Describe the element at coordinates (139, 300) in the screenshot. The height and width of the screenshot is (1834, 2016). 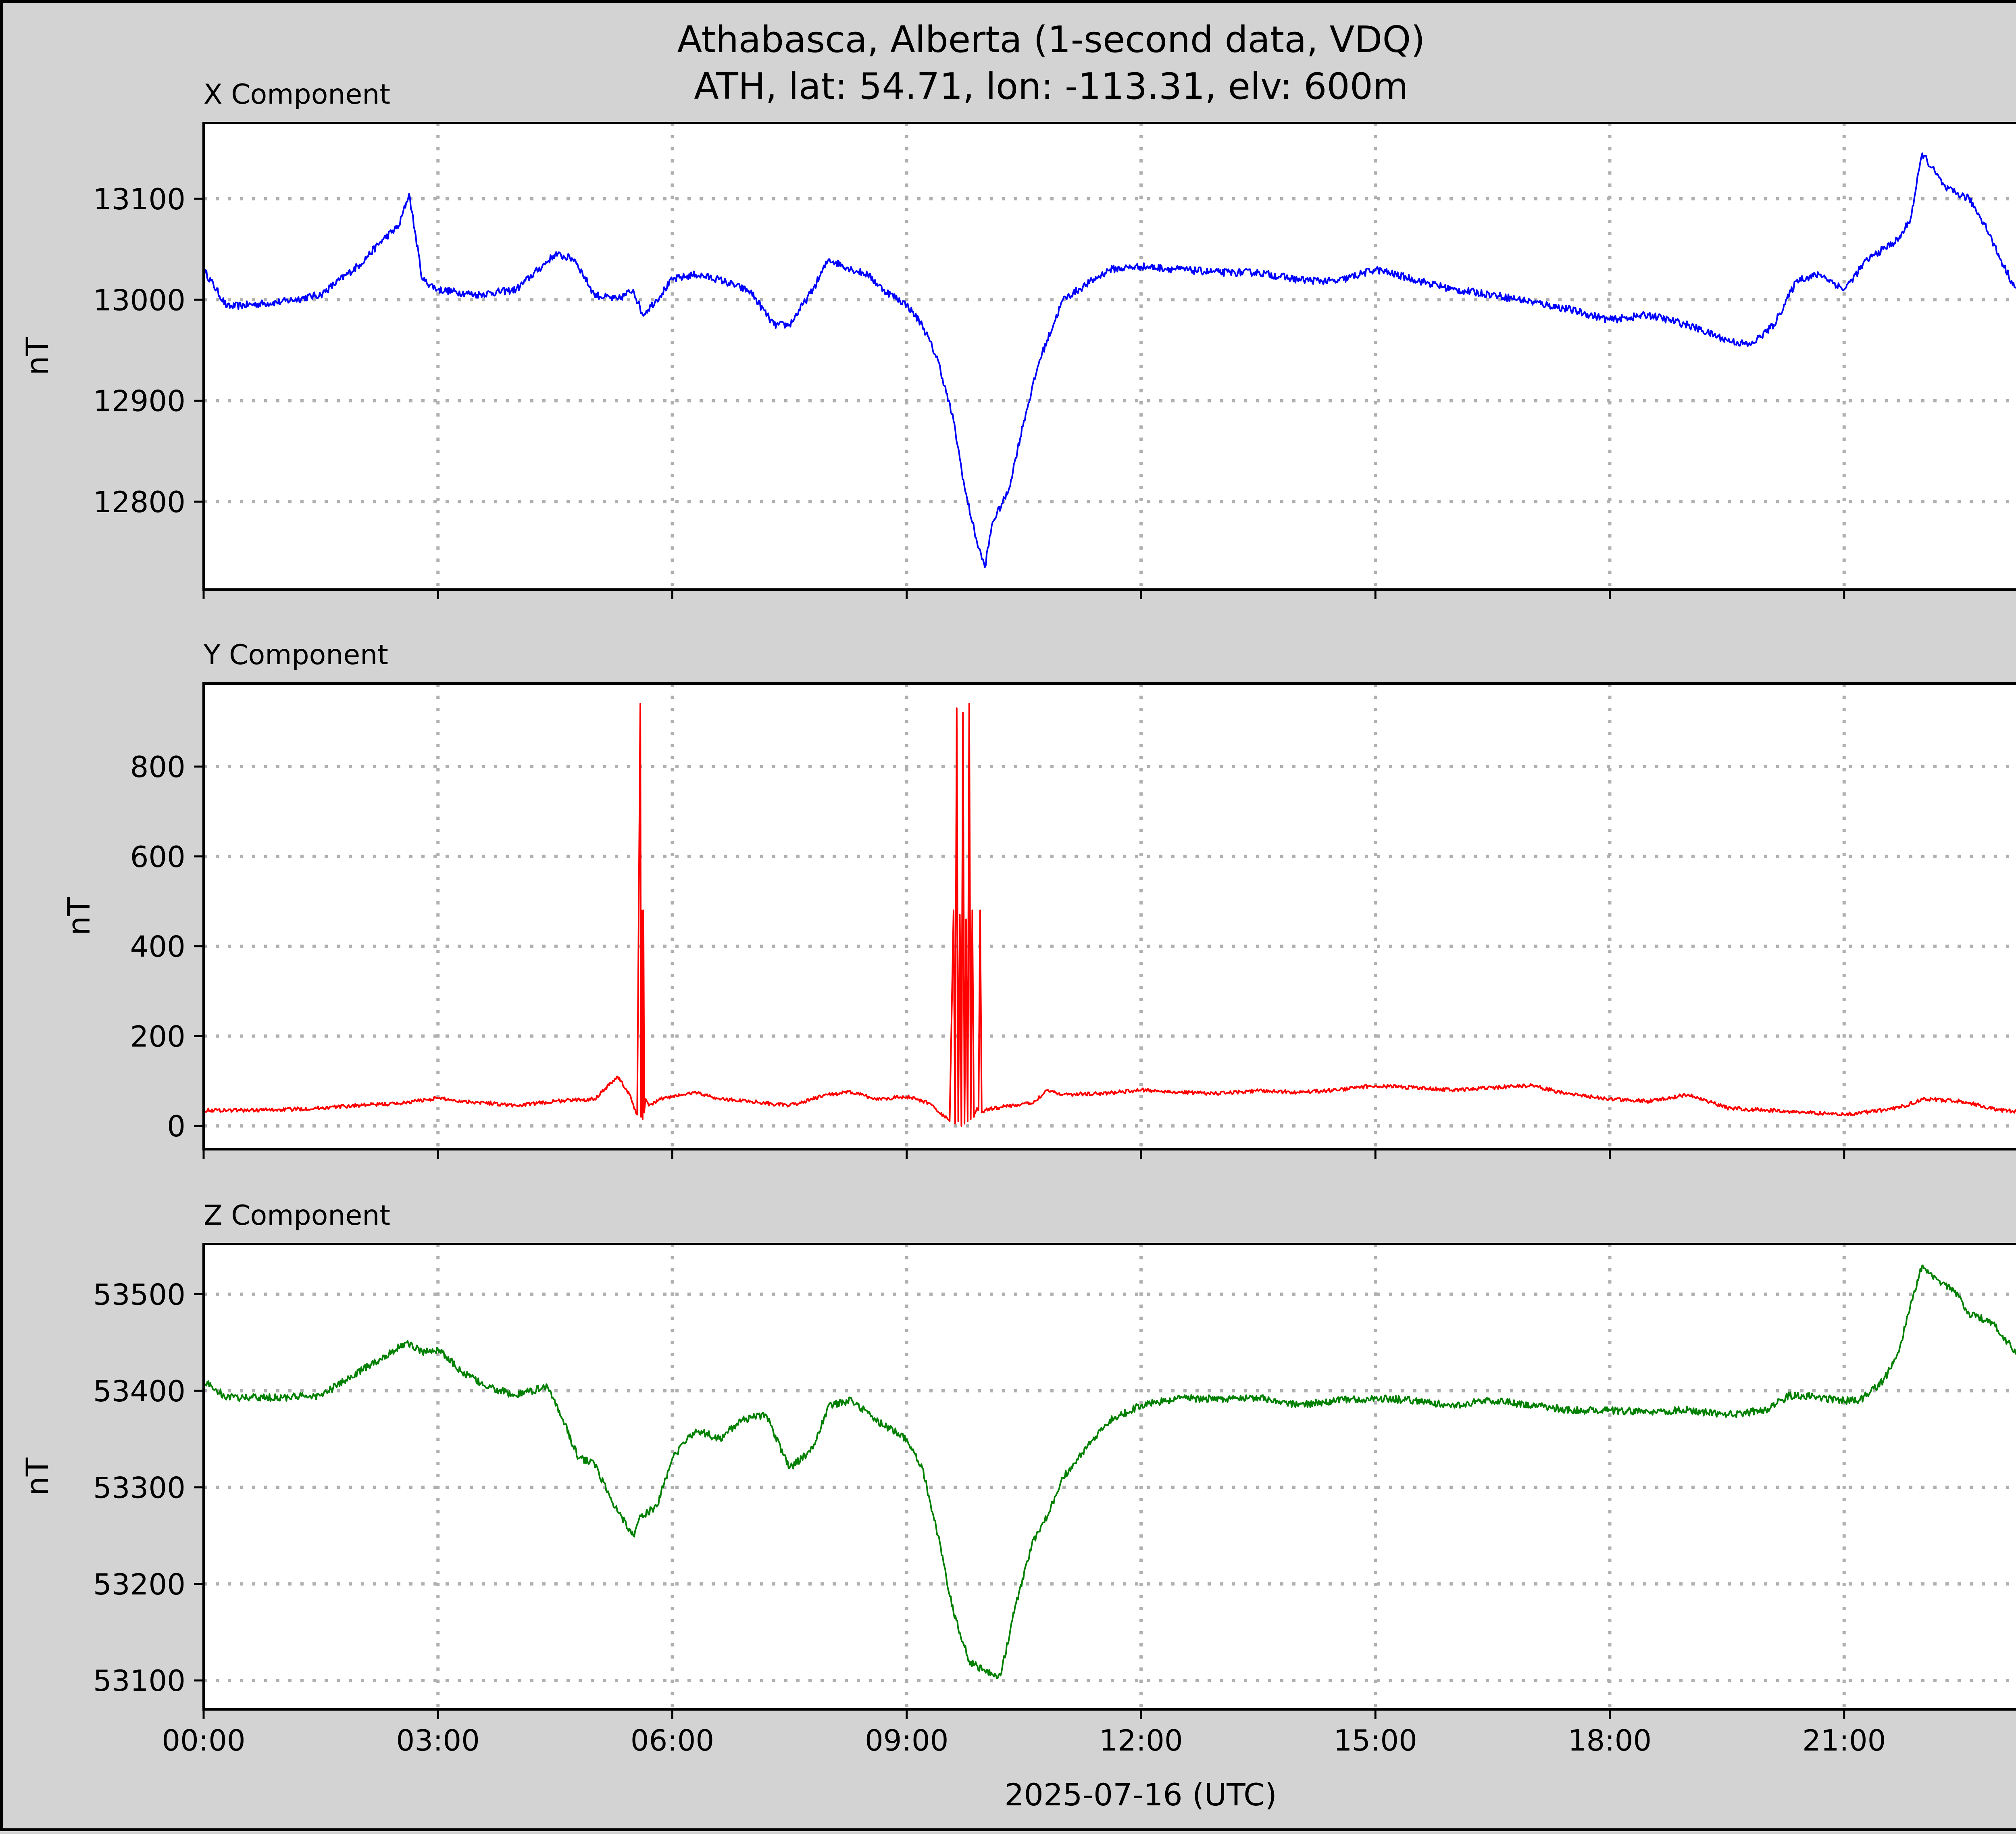
I see `x-y-tick-label: 13000` at that location.